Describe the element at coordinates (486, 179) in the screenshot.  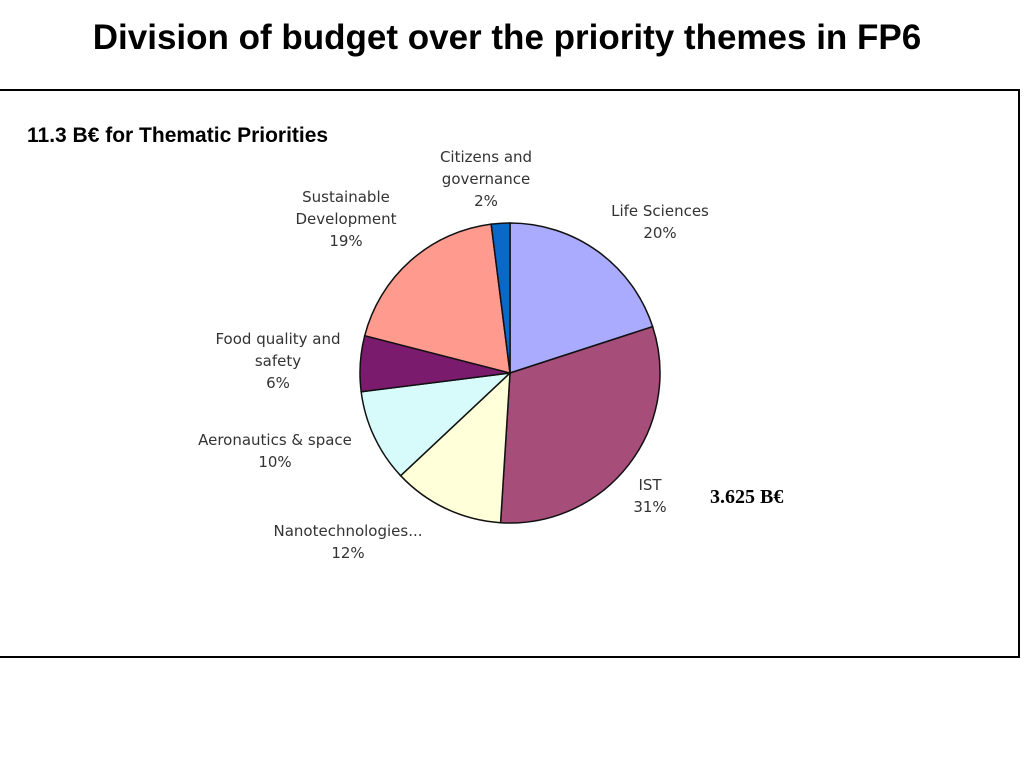
I see `slice-label: Citizens and governance 2%` at that location.